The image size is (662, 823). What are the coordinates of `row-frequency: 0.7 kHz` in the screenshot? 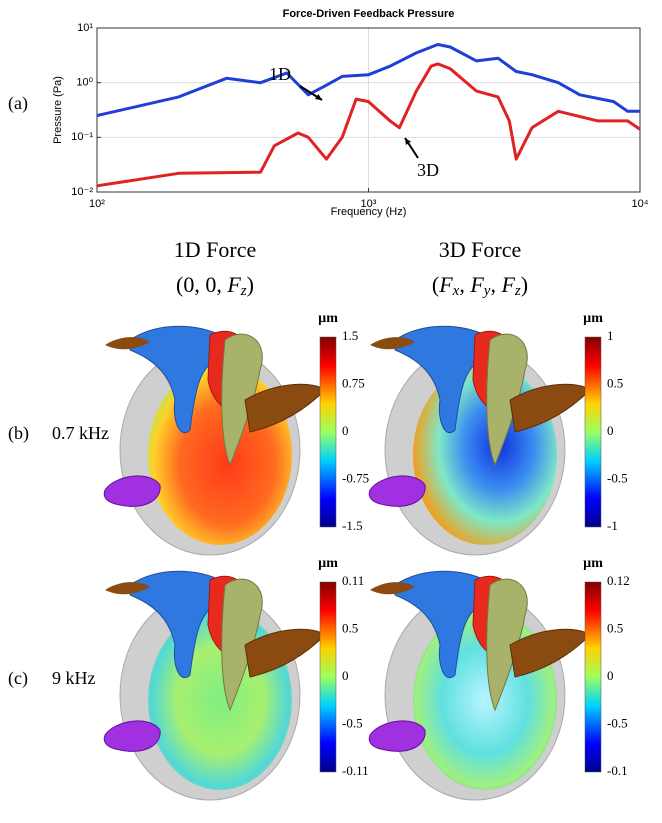 It's located at (80, 433).